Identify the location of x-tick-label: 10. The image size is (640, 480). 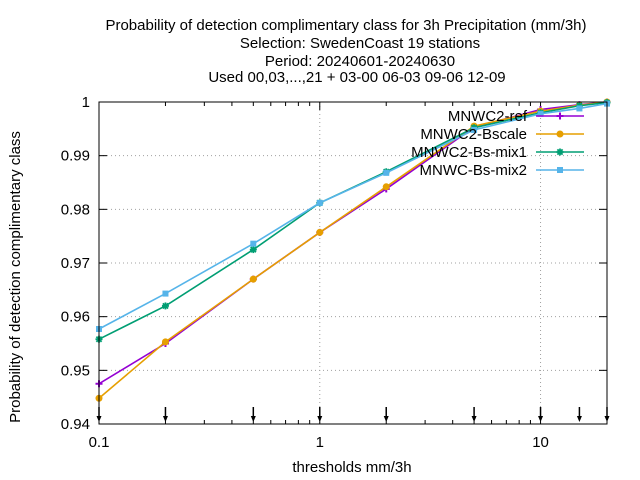
(540, 442).